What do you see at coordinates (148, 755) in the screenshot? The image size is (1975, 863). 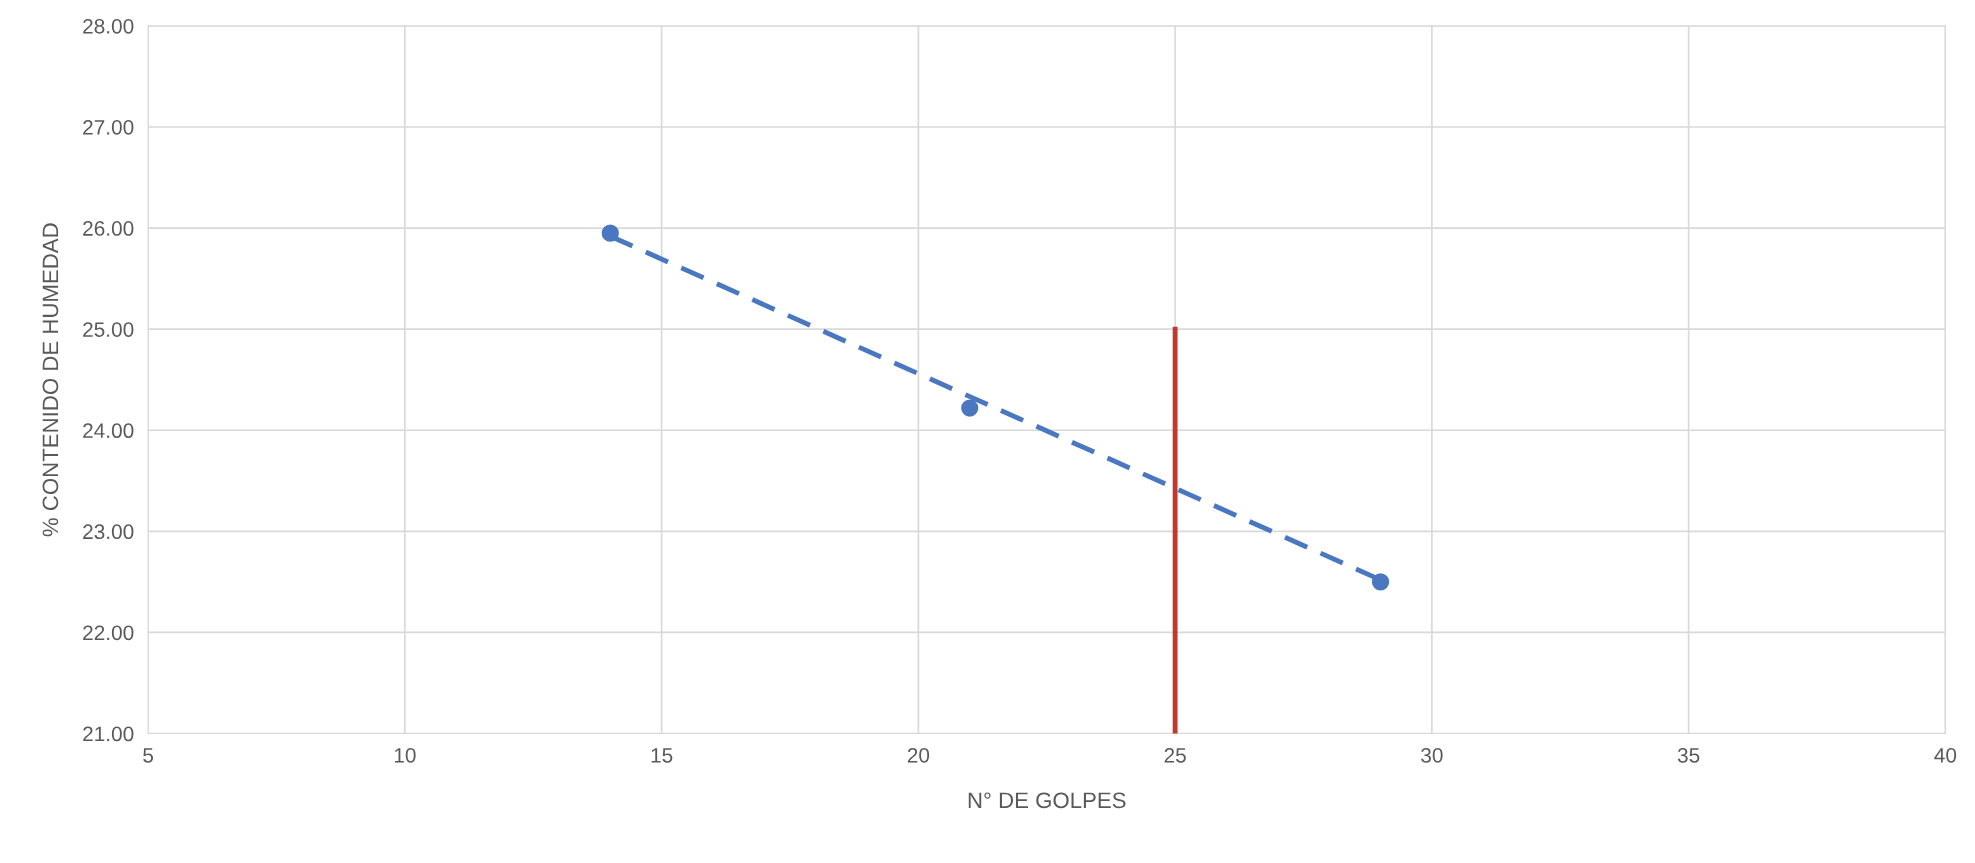 I see `x-tick-label: 5` at bounding box center [148, 755].